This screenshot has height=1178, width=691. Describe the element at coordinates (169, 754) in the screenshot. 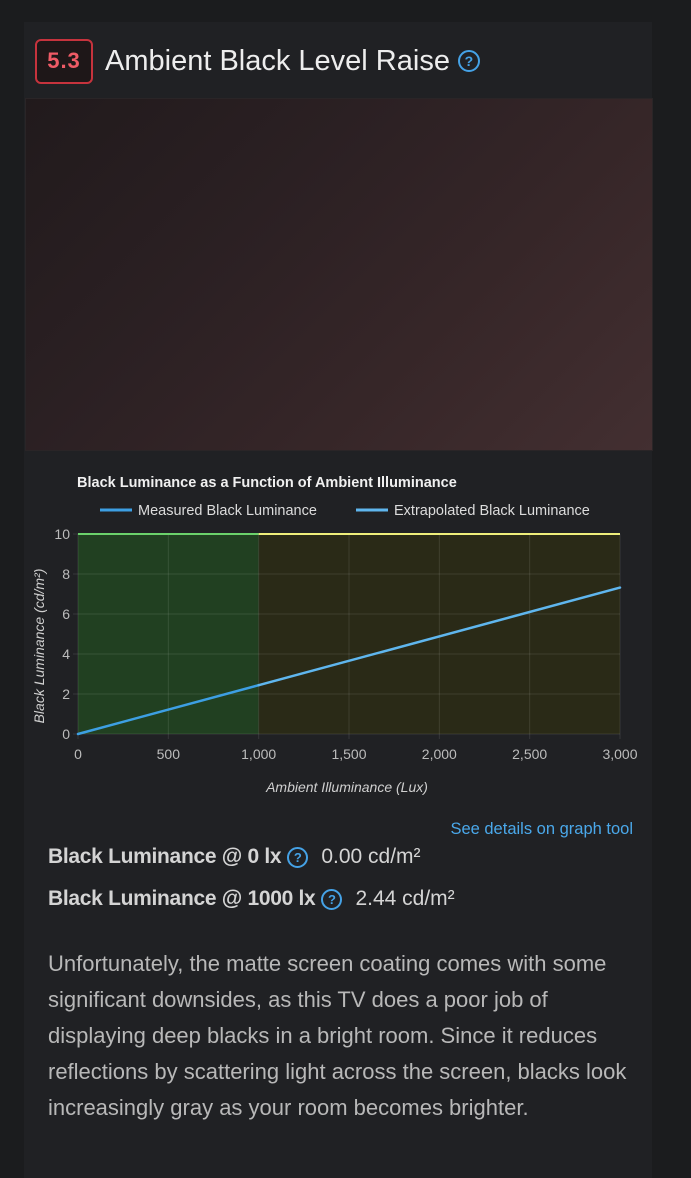

I see `x-tick-label: 500` at that location.